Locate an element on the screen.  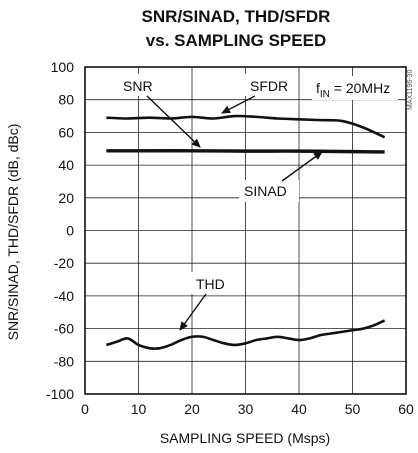
condition-label: fIN = 20MHz is located at coordinates (353, 90).